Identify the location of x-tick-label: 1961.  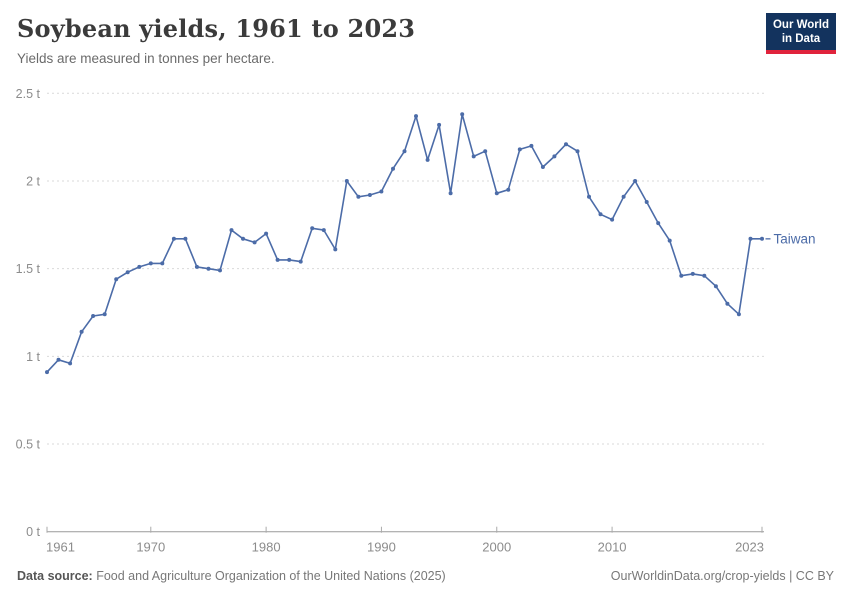
(60, 547).